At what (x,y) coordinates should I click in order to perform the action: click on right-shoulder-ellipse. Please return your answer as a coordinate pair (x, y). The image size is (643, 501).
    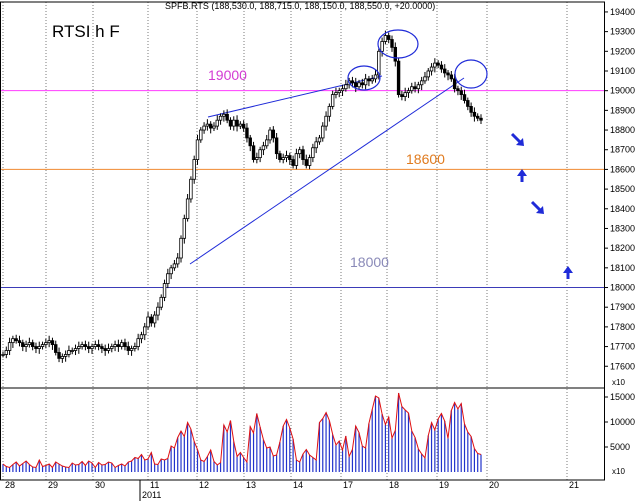
    Looking at the image, I should click on (471, 74).